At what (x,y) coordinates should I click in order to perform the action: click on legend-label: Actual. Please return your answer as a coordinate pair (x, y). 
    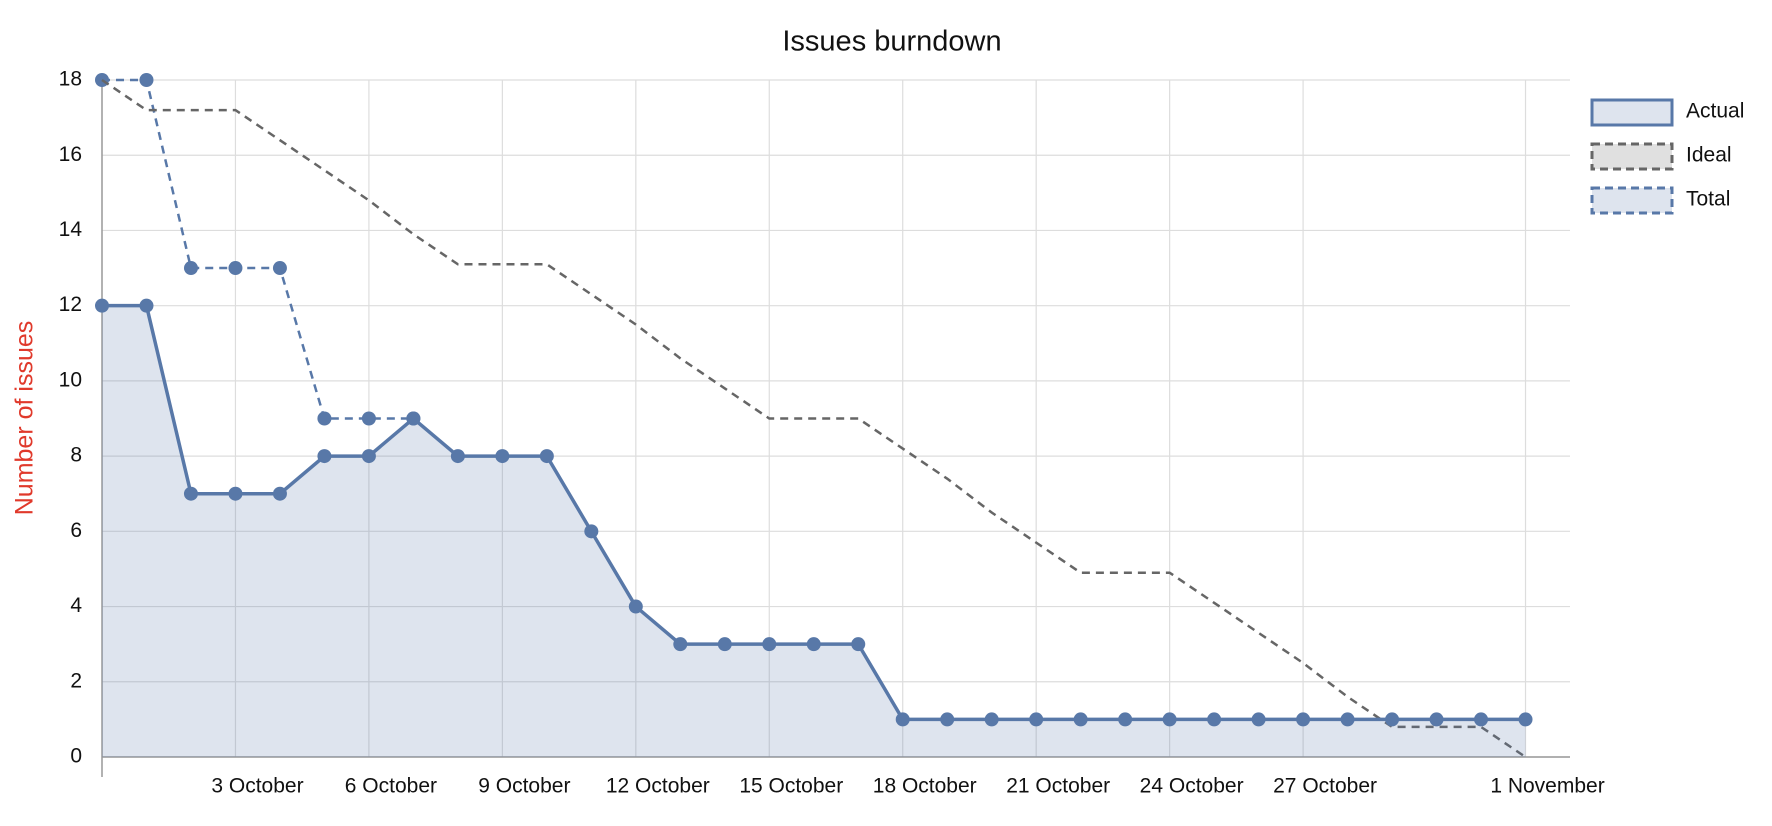
    Looking at the image, I should click on (1715, 111).